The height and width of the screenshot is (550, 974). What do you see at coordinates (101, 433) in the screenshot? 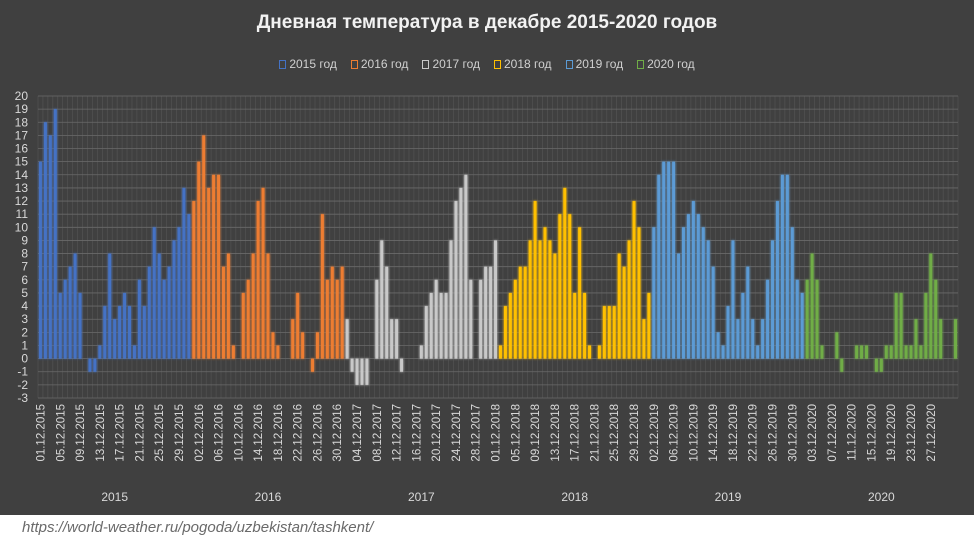
I see `x-tick-label: 13.12.2015` at bounding box center [101, 433].